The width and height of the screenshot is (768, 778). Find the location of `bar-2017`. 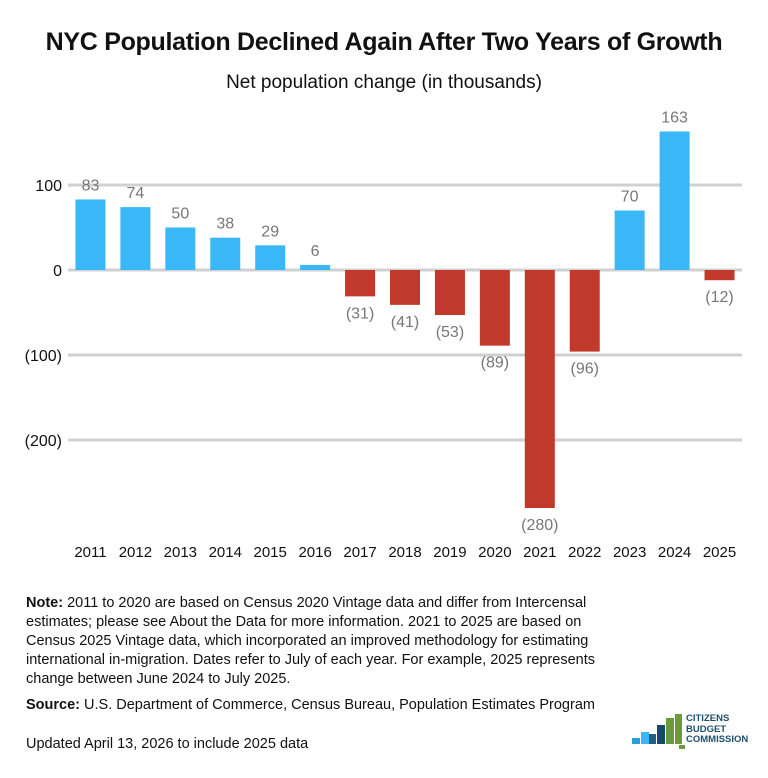

bar-2017 is located at coordinates (360, 283).